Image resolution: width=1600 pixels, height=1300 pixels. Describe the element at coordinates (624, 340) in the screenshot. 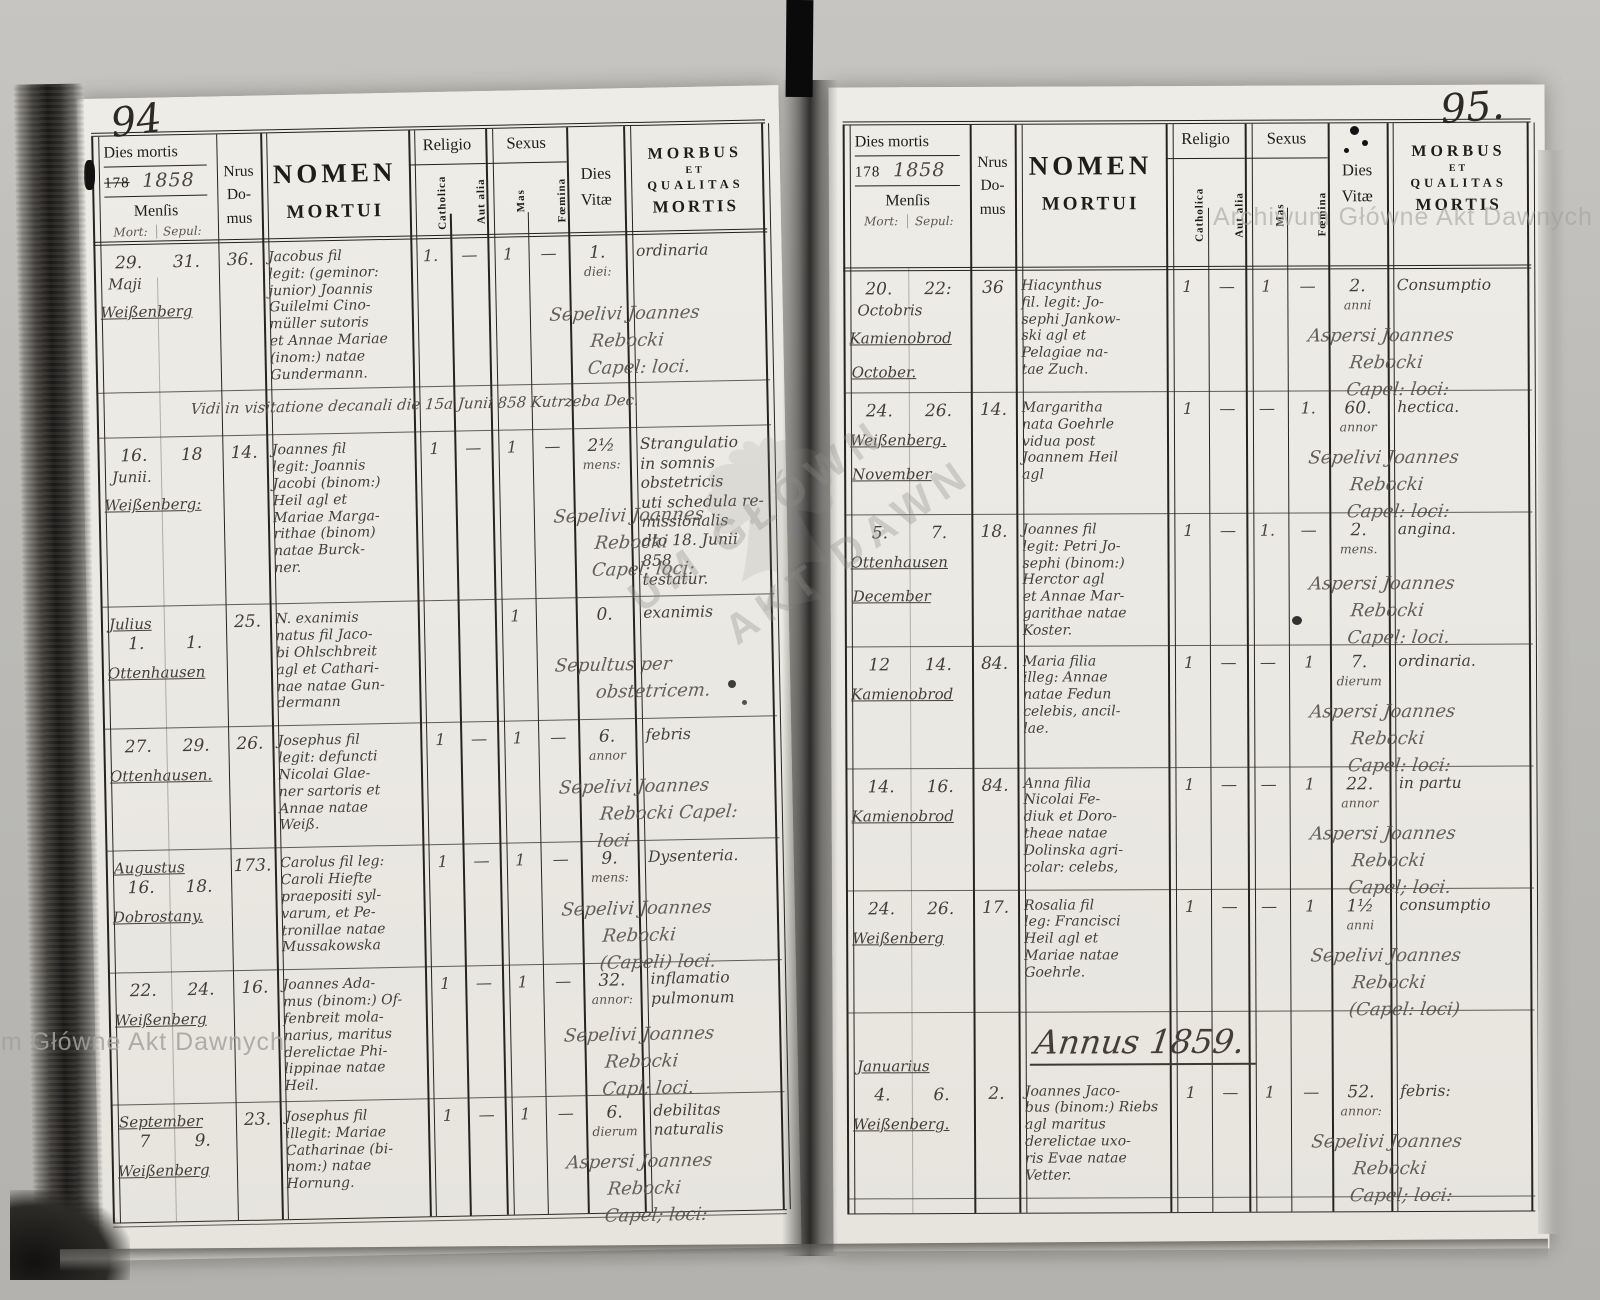

I see `burial-note: Sepelivi Joannes Rebocki Capel: loci.` at that location.